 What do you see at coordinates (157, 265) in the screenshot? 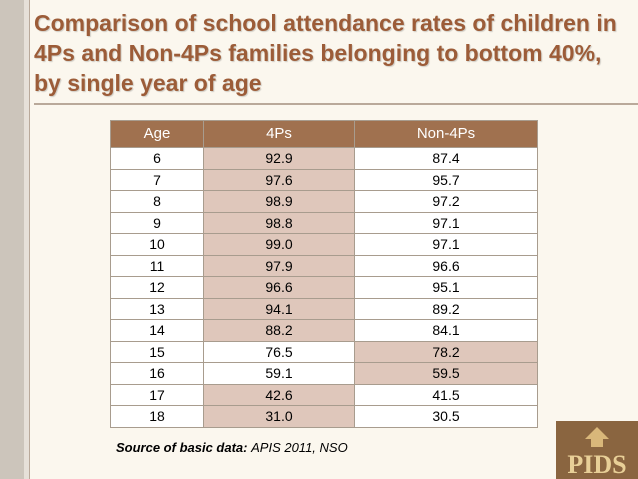
I see `cell-age: 11` at bounding box center [157, 265].